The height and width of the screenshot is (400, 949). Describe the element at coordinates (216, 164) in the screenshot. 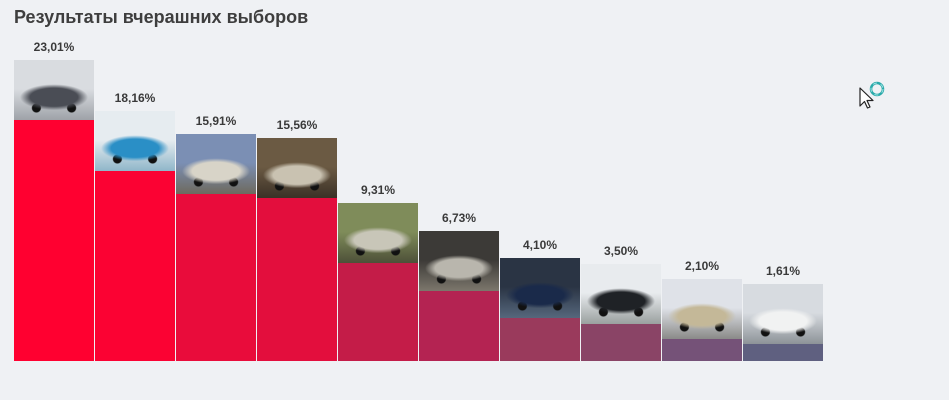

I see `silver-sedan-photo` at that location.